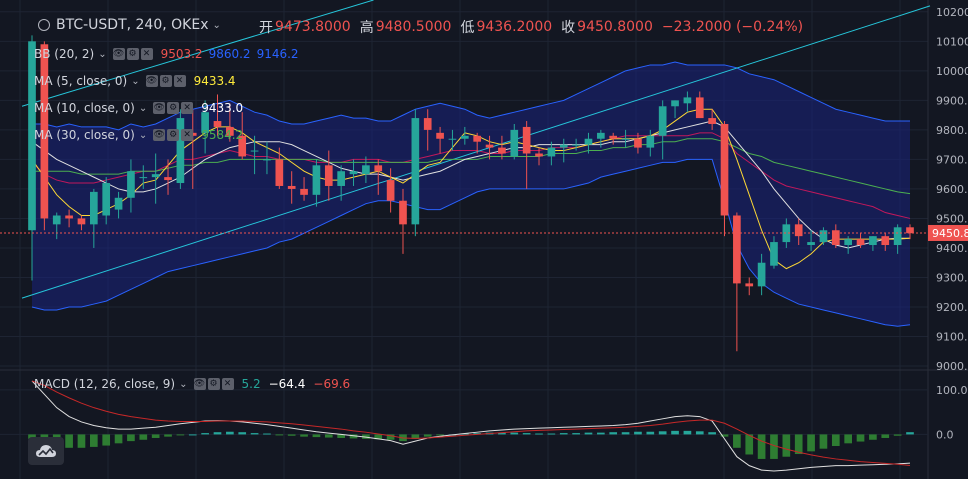  What do you see at coordinates (467, 28) in the screenshot?
I see `low-label: 低` at bounding box center [467, 28].